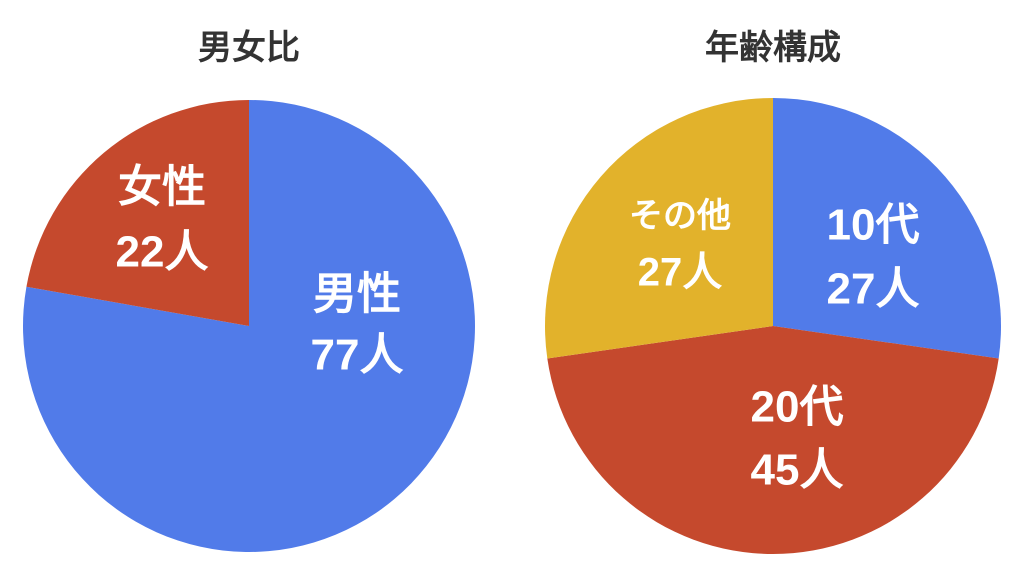  Describe the element at coordinates (797, 407) in the screenshot. I see `slice-label: 20代` at that location.